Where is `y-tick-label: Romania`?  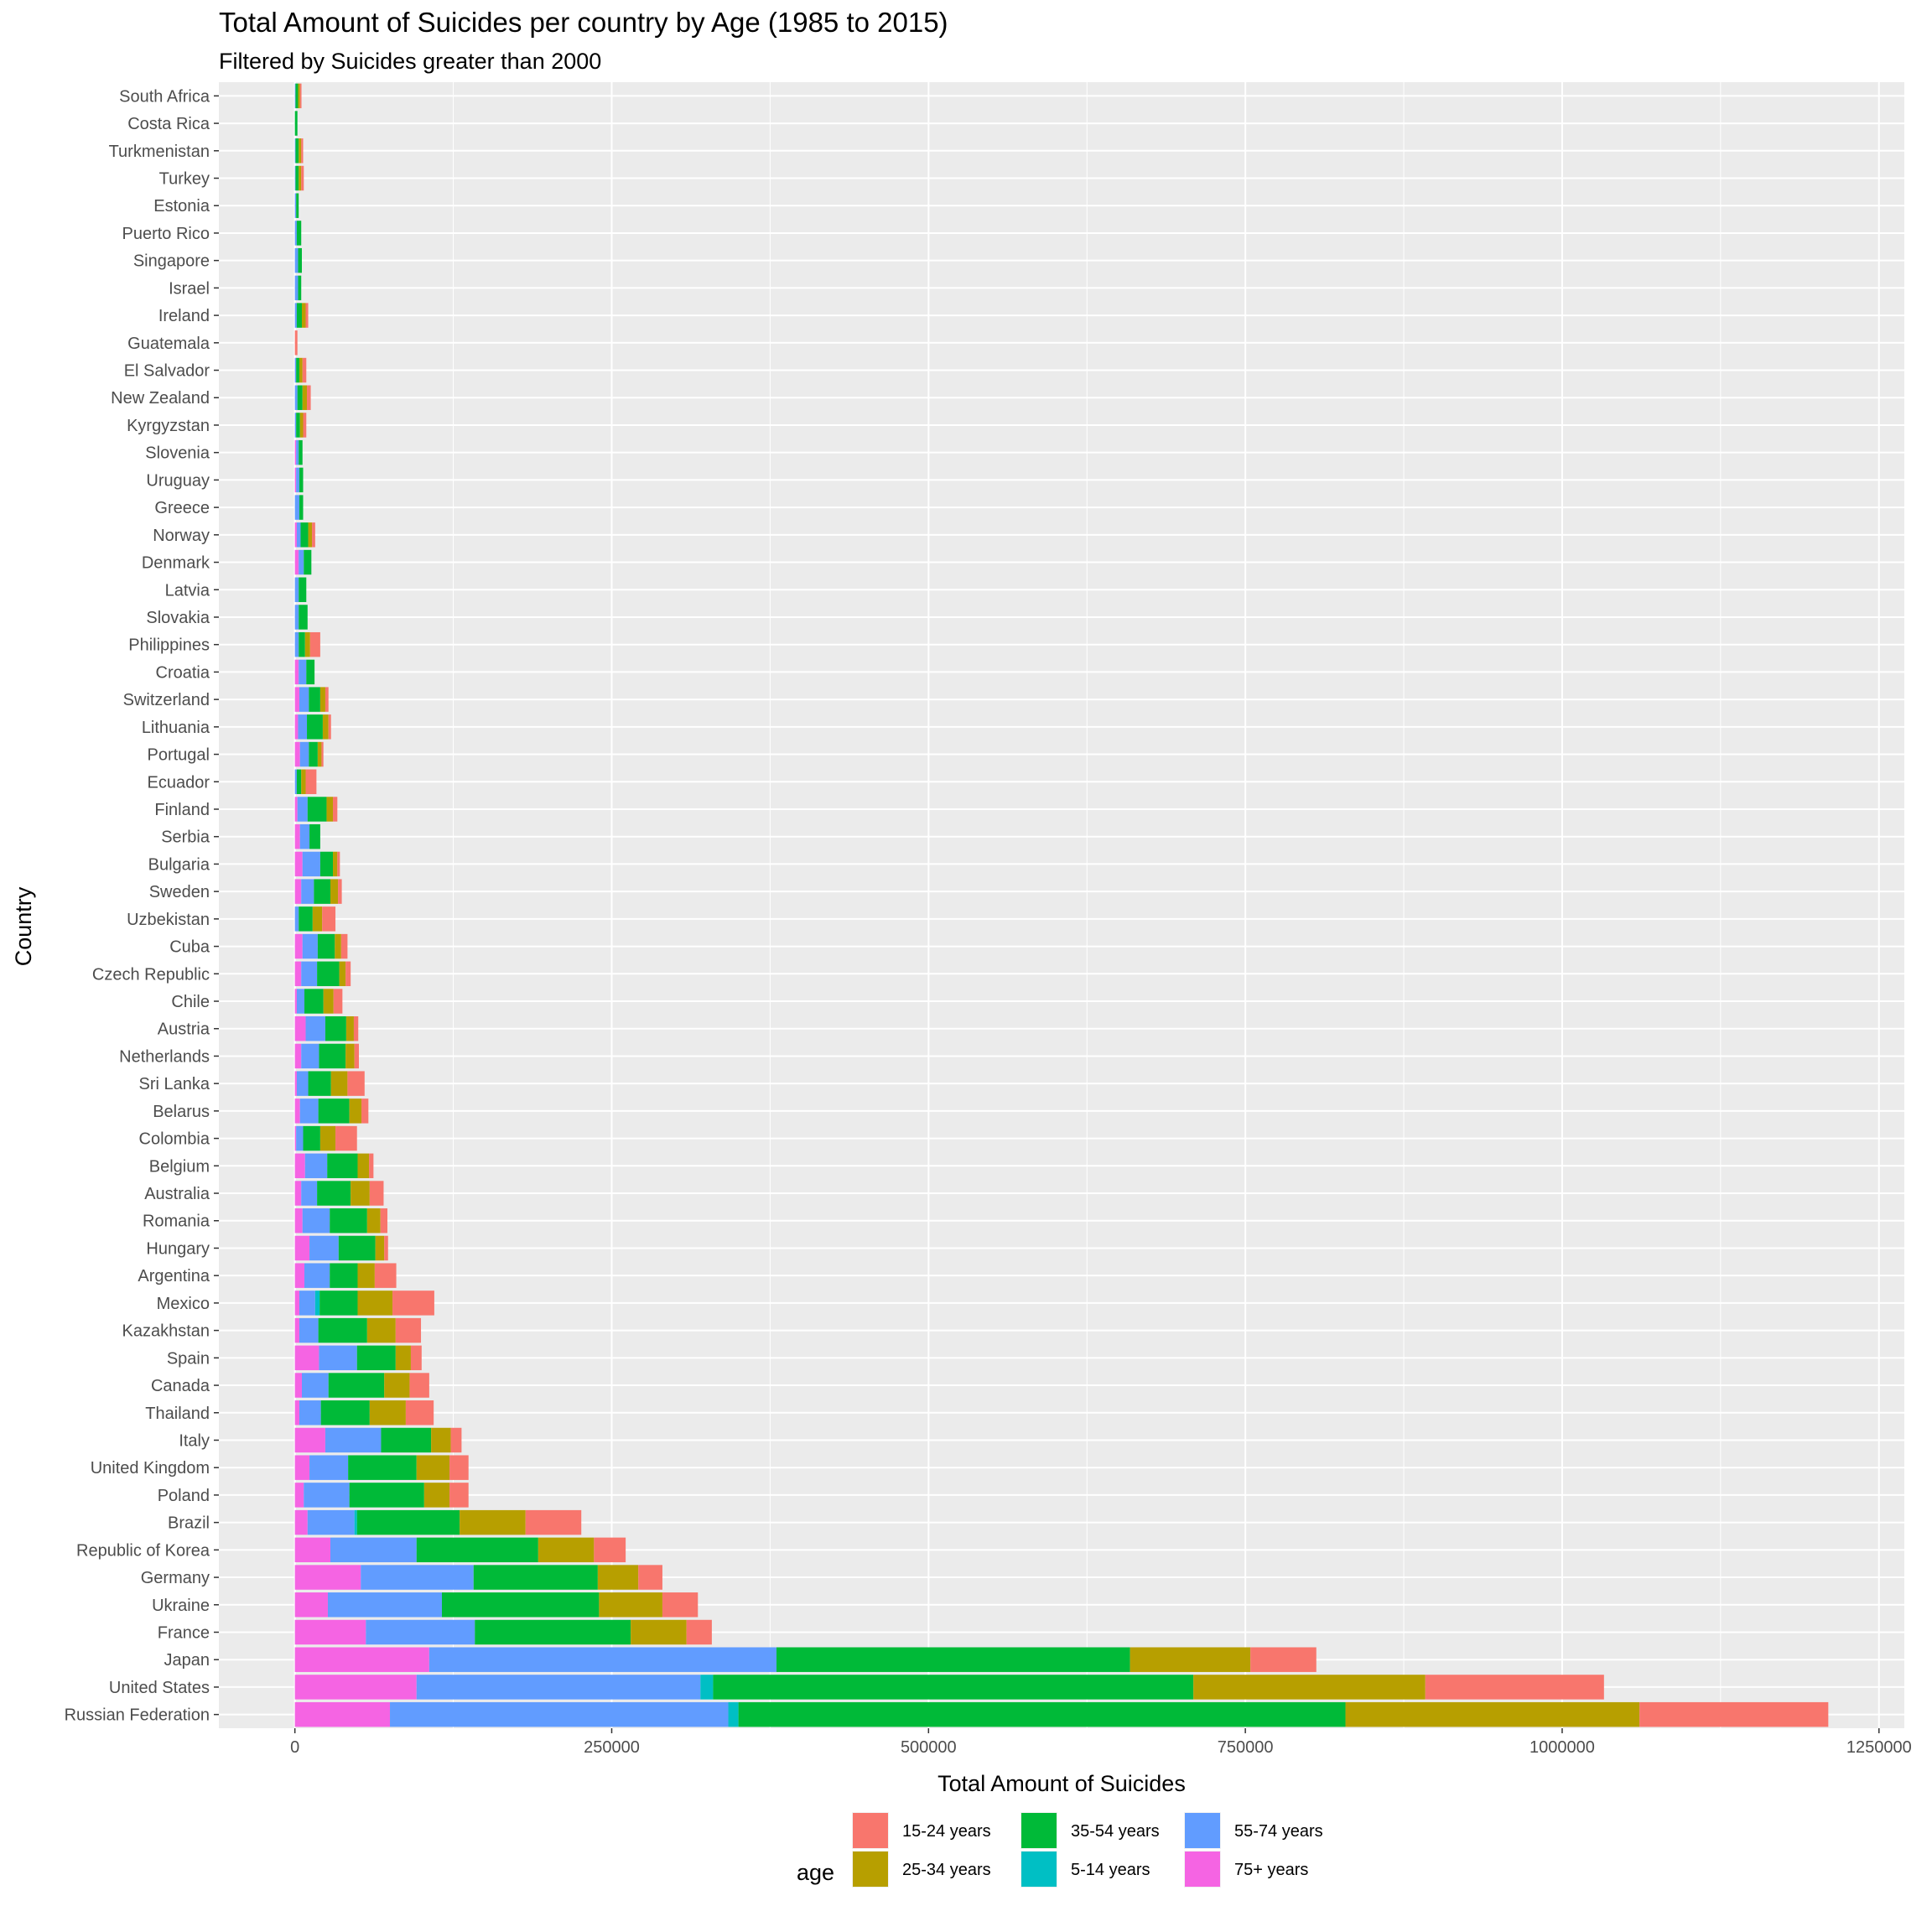 y-tick-label: Romania is located at coordinates (176, 1222).